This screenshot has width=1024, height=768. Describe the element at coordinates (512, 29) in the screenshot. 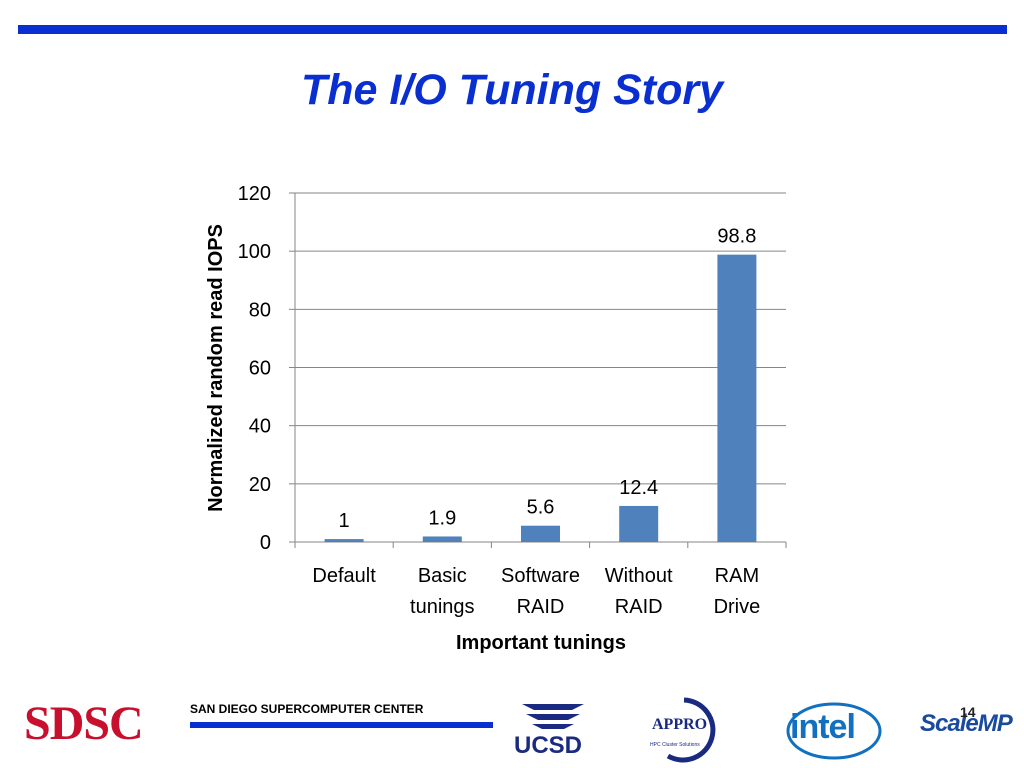

I see `top-rule` at that location.